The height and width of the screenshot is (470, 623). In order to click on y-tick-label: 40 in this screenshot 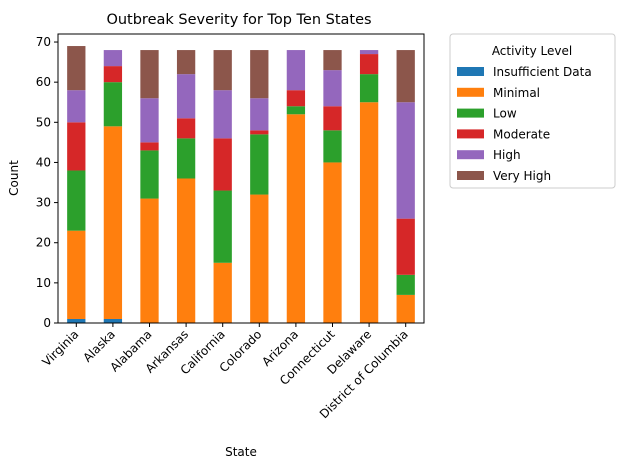, I will do `click(43, 162)`.